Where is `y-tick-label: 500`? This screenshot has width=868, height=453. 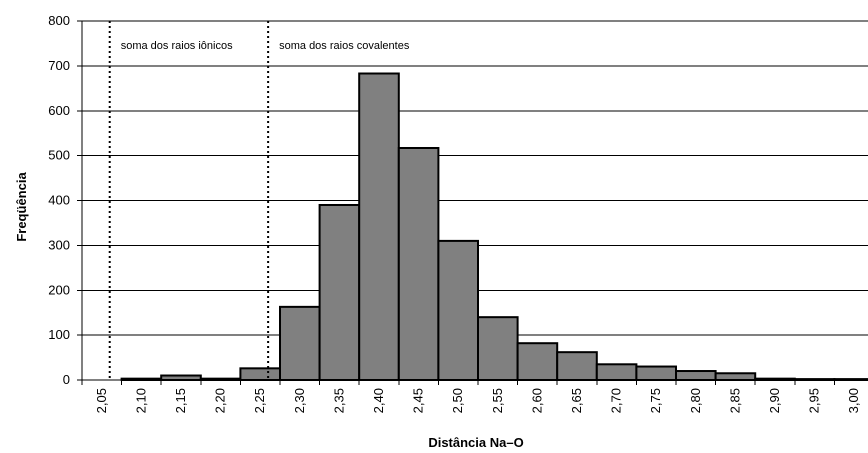
y-tick-label: 500 is located at coordinates (59, 155).